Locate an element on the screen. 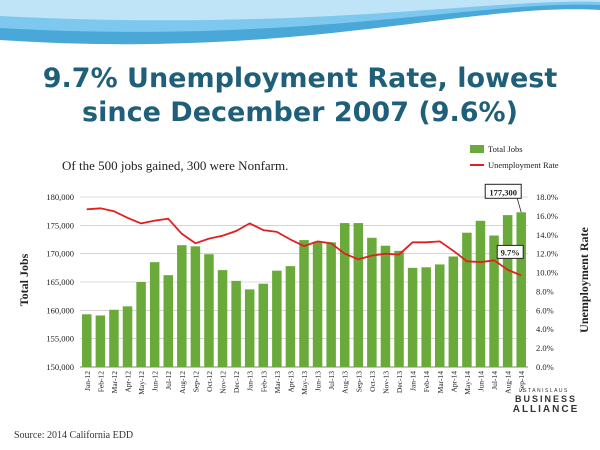  annotation-label-total-jobs: 177,300 is located at coordinates (503, 192).